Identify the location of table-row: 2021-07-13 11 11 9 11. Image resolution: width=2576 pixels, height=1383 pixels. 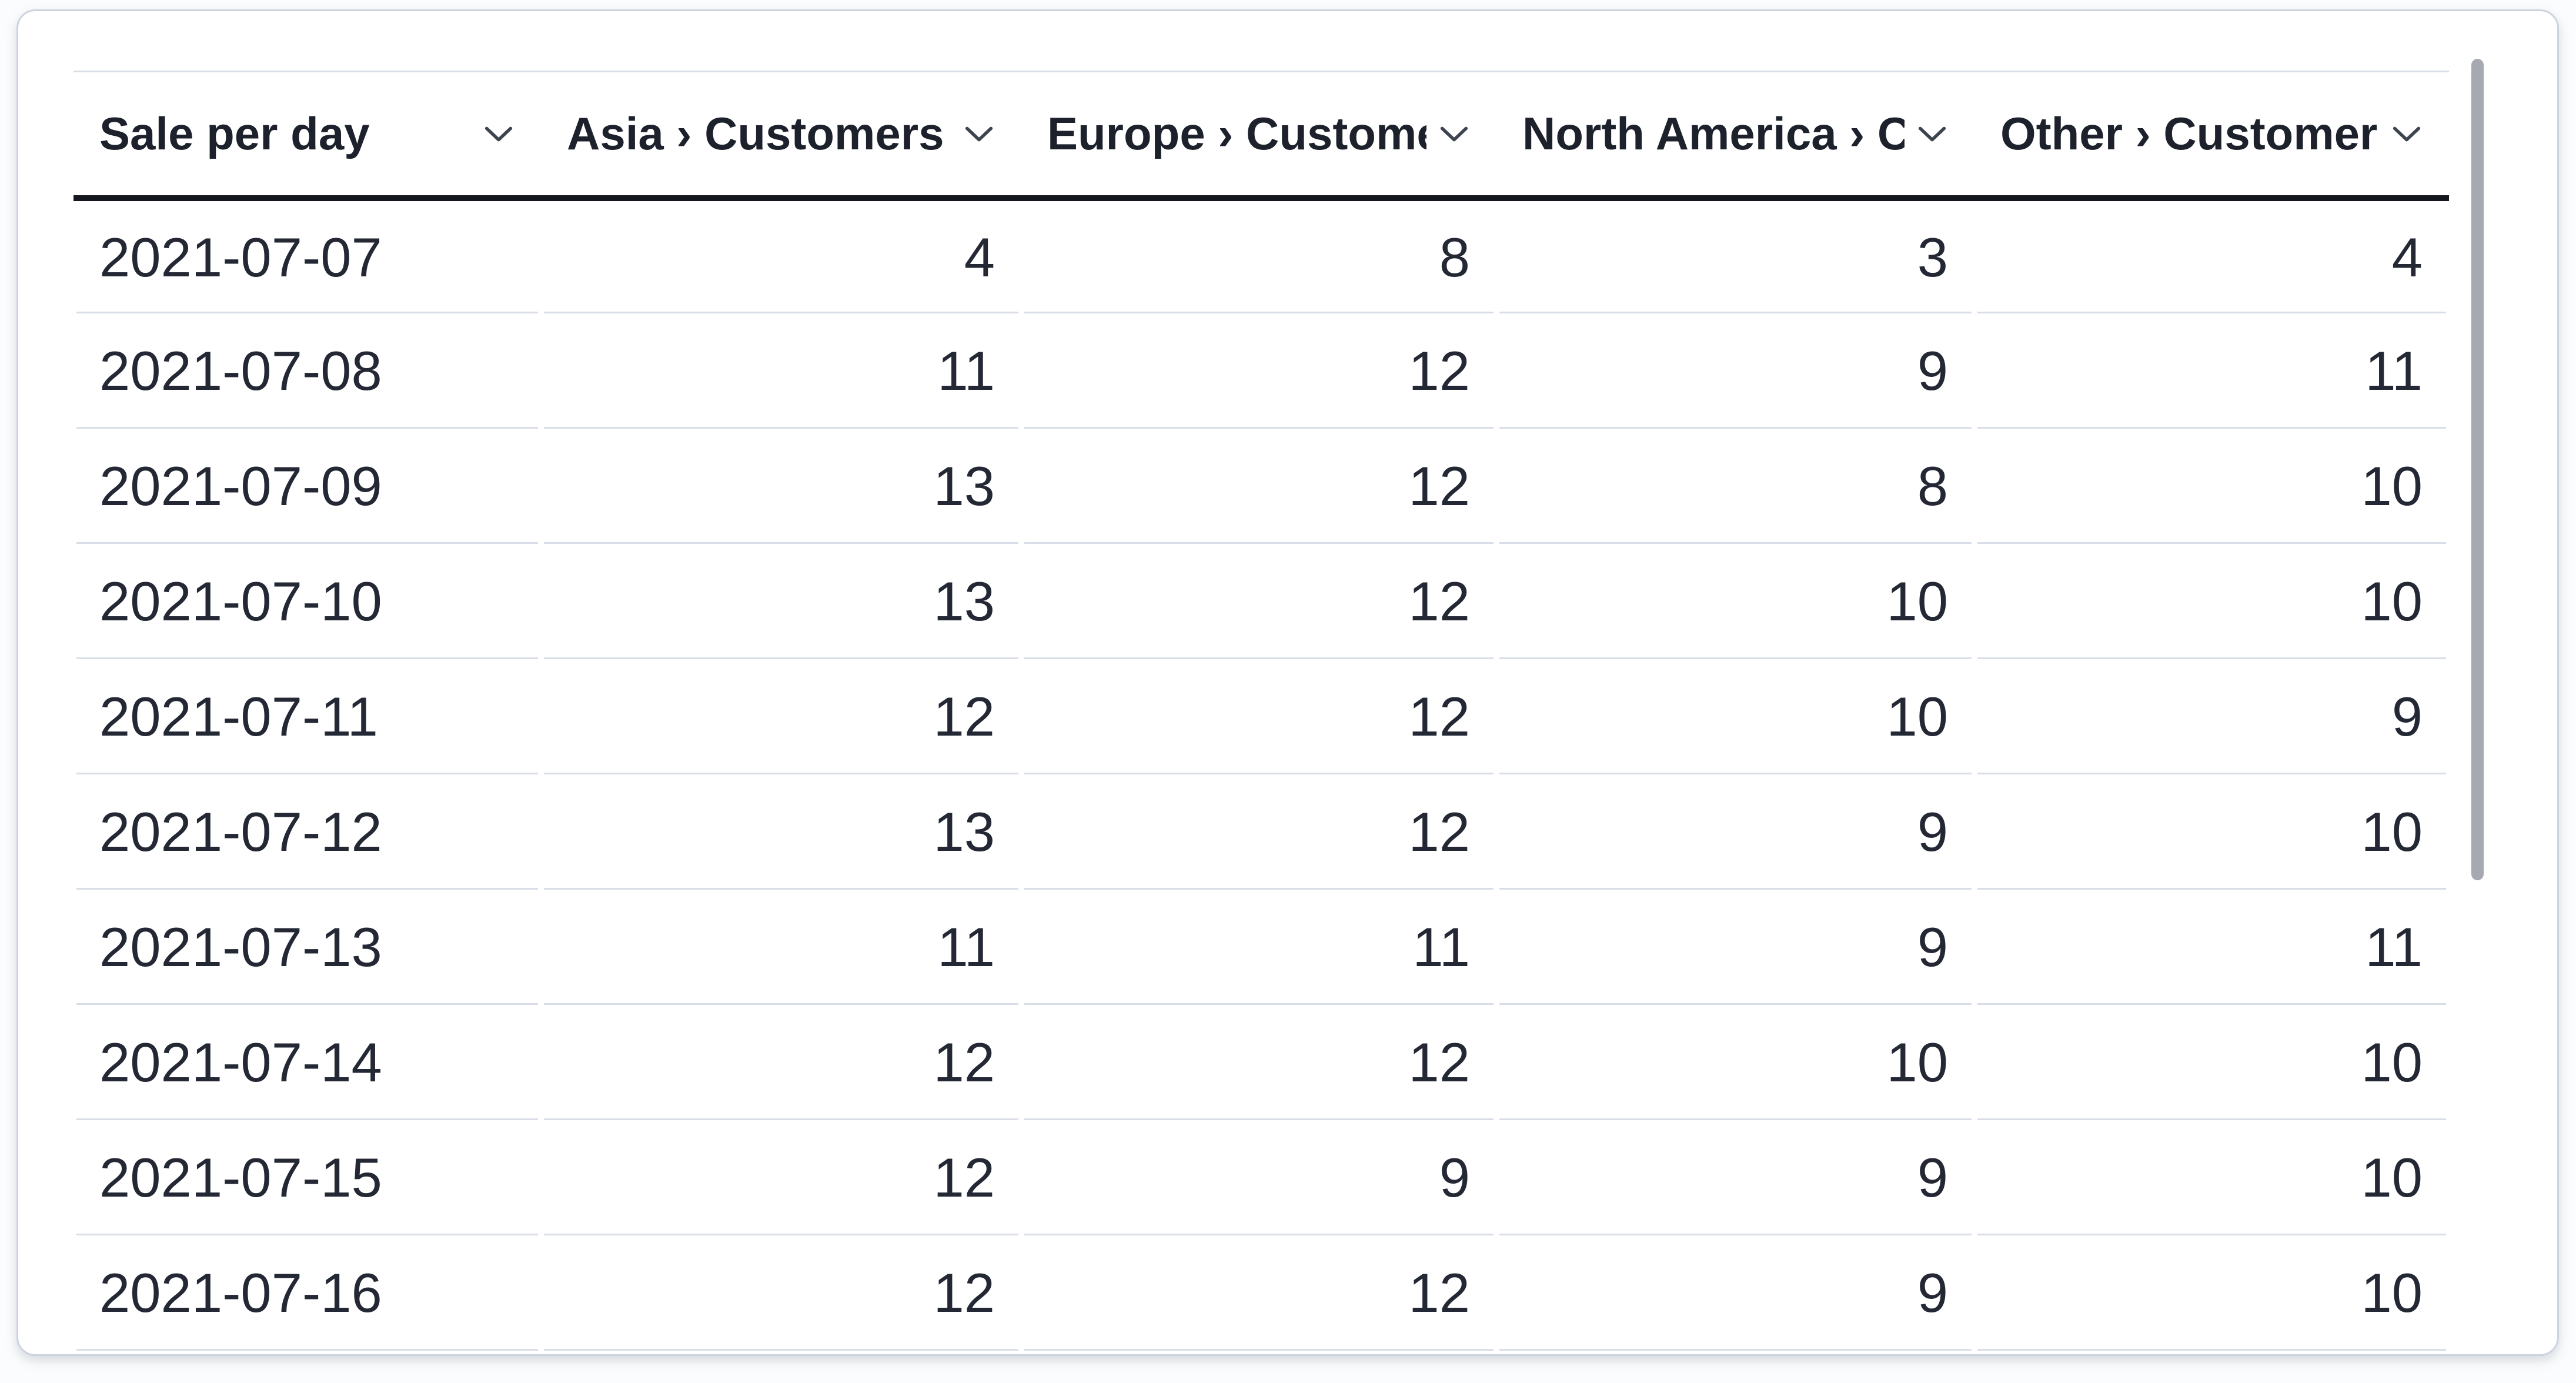
(1261, 947).